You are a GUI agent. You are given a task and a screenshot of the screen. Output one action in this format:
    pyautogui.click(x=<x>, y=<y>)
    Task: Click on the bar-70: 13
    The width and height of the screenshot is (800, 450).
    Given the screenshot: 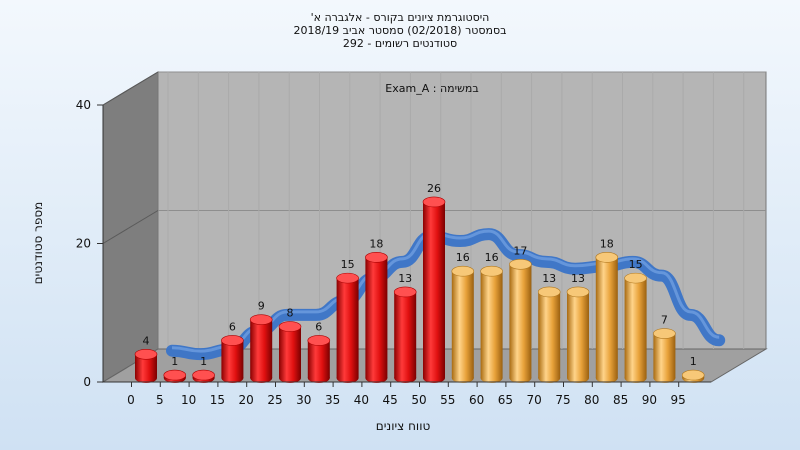 What is the action you would take?
    pyautogui.click(x=549, y=327)
    